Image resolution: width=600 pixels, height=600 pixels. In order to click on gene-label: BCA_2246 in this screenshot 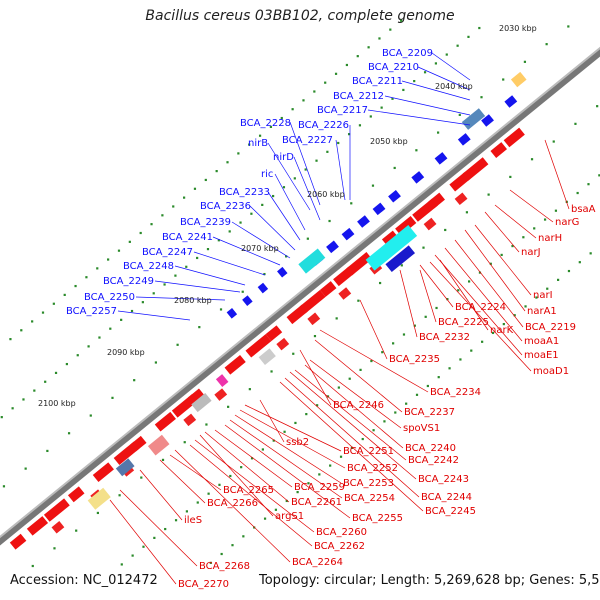, I will do `click(358, 405)`.